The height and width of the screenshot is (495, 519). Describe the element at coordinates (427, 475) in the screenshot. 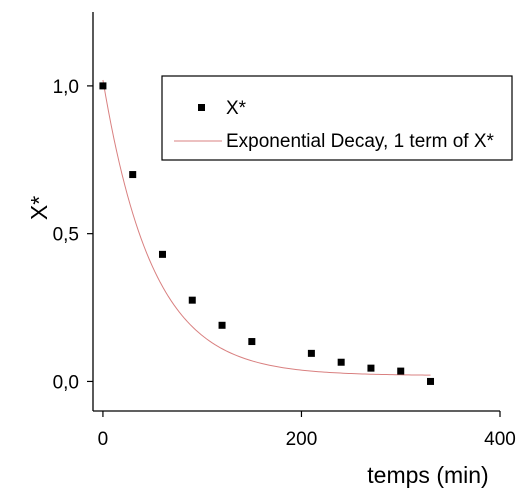

I see `x-axis-label: temps (min)` at that location.